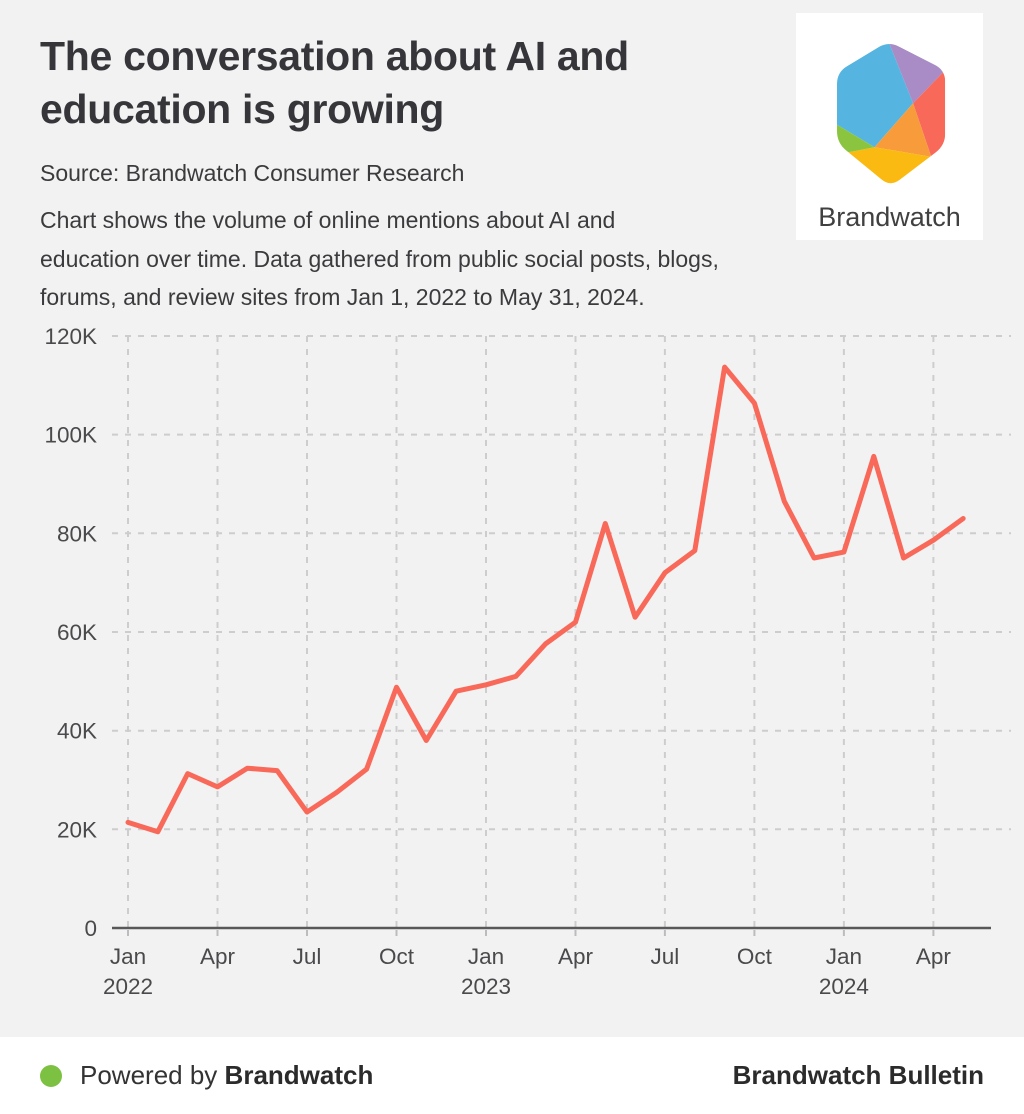 This screenshot has width=1024, height=1114. I want to click on logo-facet-salmon, so click(929, 113).